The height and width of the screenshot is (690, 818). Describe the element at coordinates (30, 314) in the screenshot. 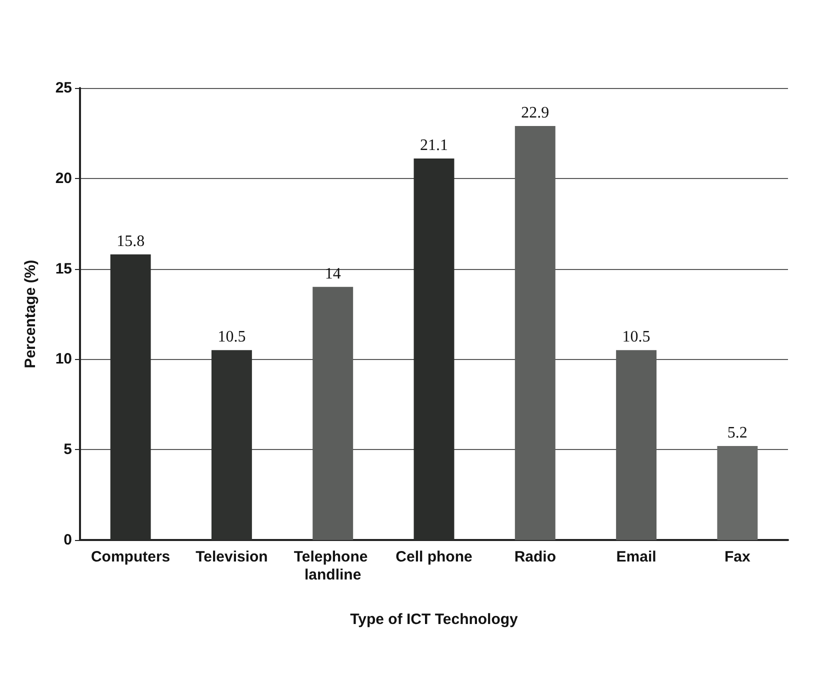

I see `y-axis-title: Percentage (%)` at that location.